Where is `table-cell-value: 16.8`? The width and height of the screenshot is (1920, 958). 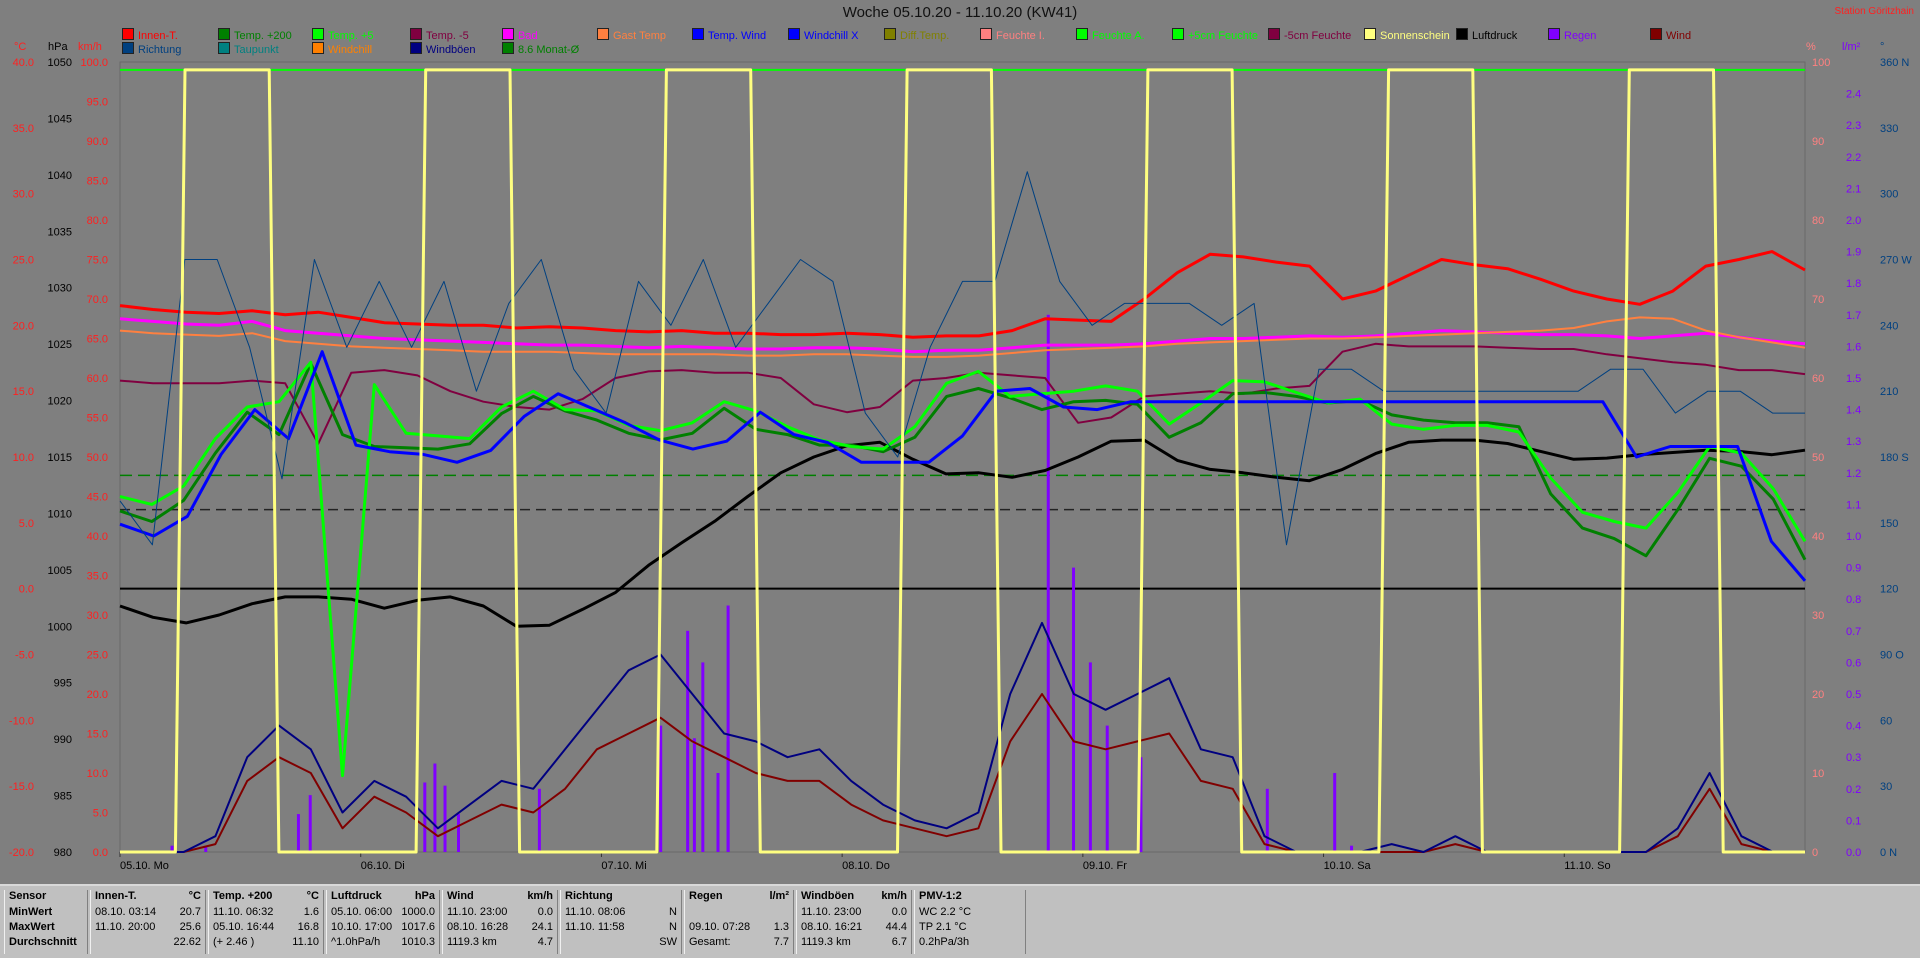
table-cell-value: 16.8 is located at coordinates (308, 927).